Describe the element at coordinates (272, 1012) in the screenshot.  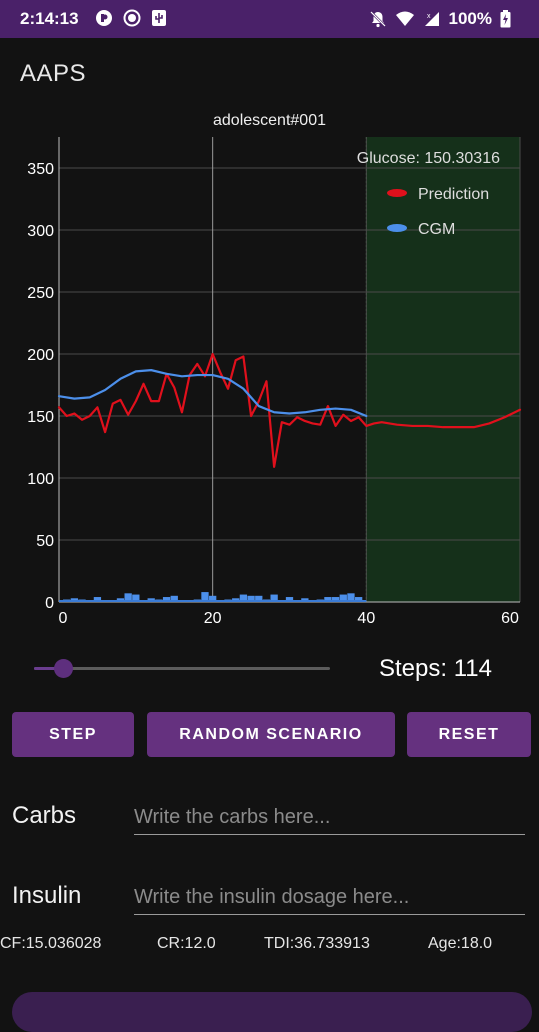
I see `bottom-action-bar` at that location.